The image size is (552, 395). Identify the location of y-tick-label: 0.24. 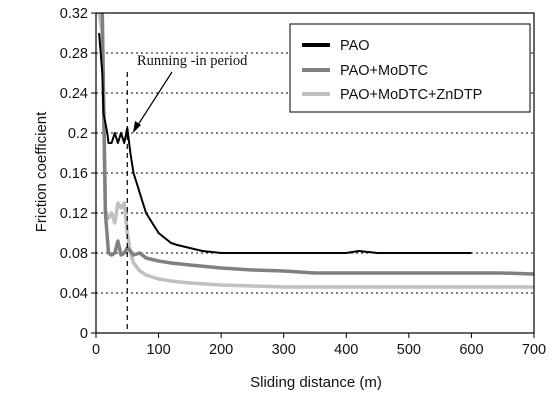
(74, 94).